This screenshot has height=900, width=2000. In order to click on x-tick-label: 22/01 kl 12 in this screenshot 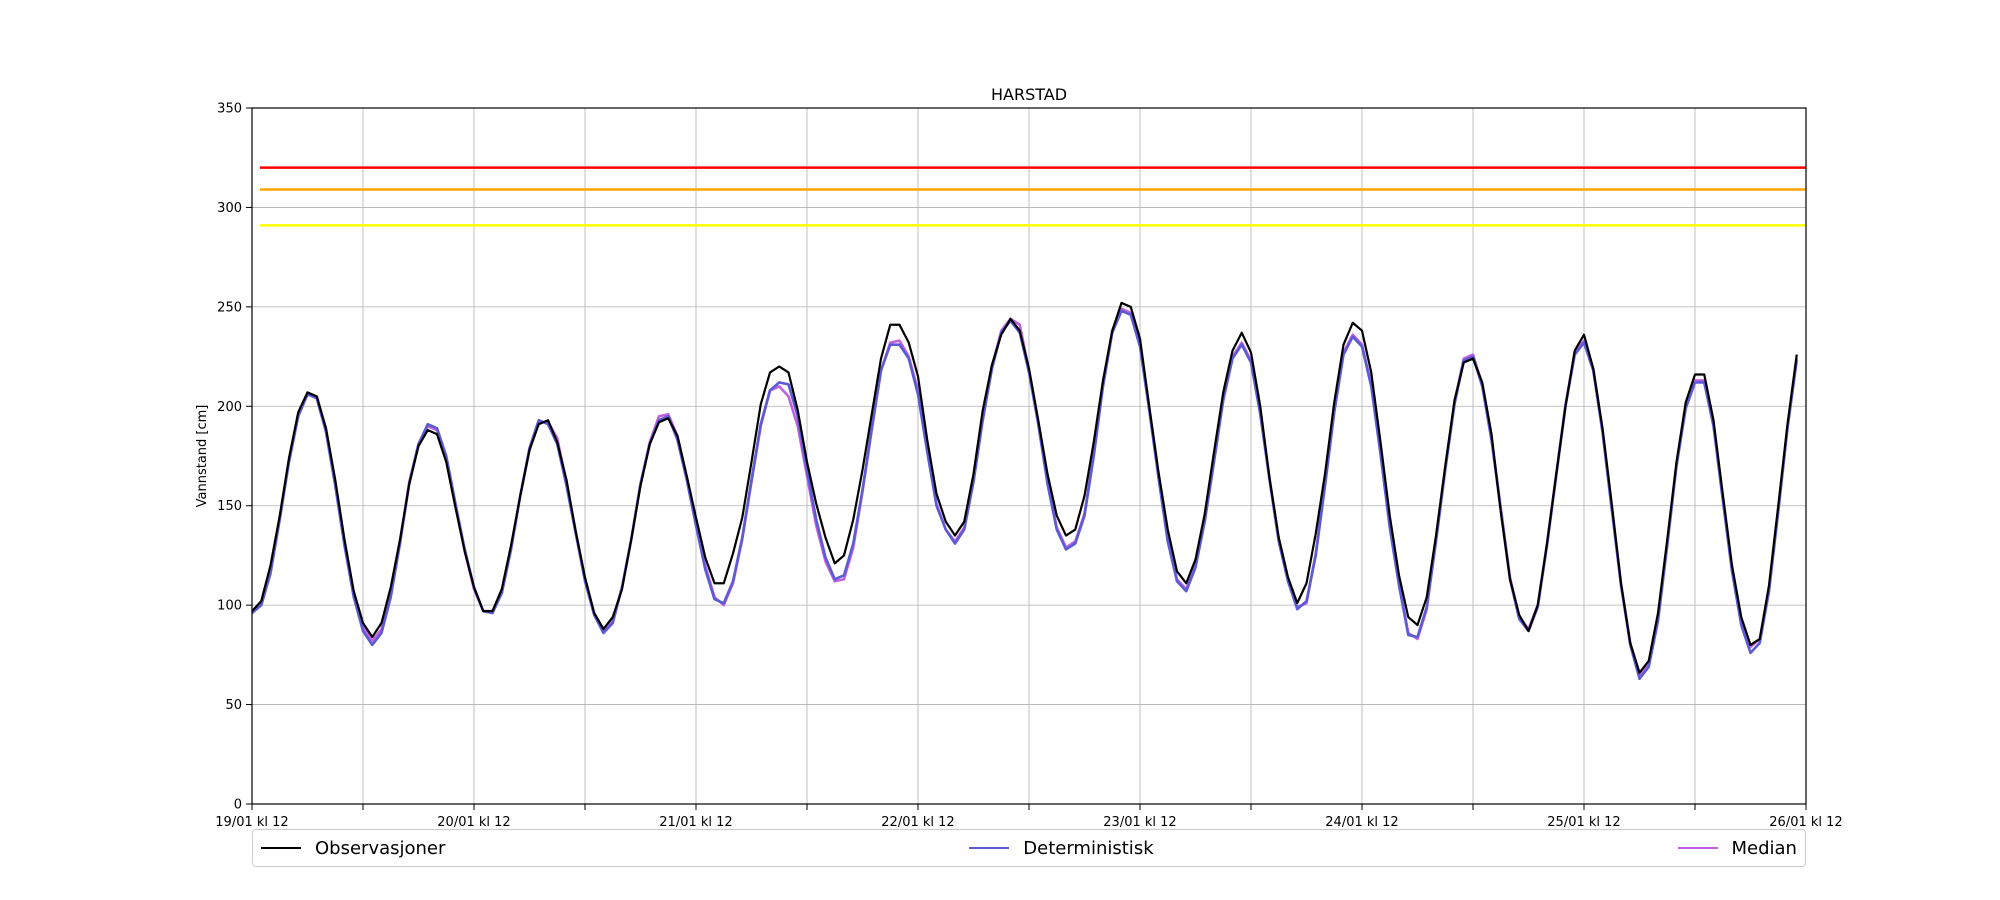, I will do `click(917, 822)`.